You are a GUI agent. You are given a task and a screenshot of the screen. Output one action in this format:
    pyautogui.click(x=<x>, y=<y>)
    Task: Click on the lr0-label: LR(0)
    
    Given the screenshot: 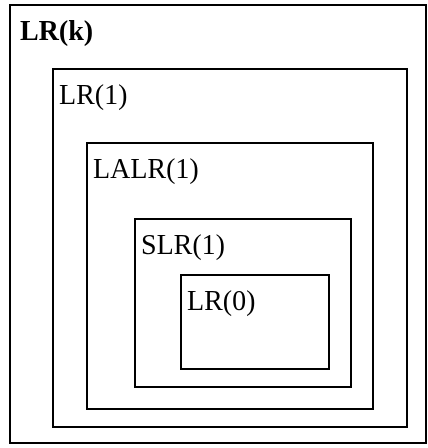 What is the action you would take?
    pyautogui.click(x=221, y=301)
    